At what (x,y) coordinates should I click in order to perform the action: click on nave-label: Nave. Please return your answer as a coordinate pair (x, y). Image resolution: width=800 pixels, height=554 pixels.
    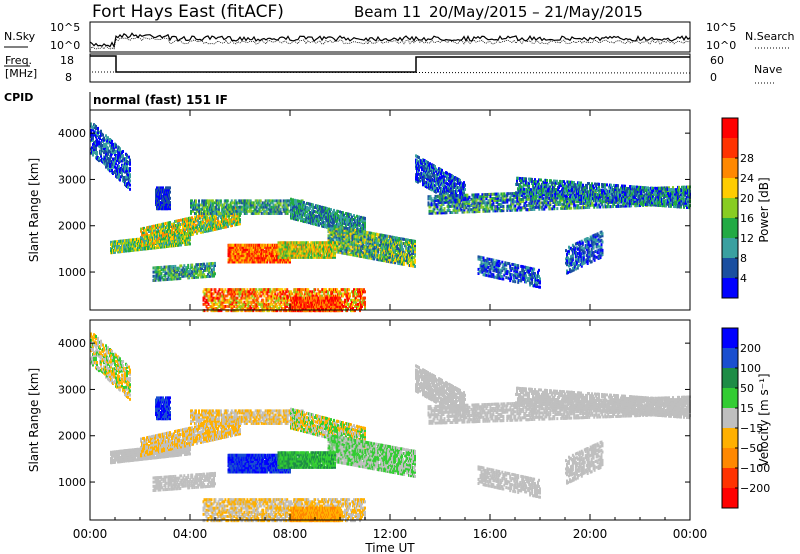
    Looking at the image, I should click on (768, 69).